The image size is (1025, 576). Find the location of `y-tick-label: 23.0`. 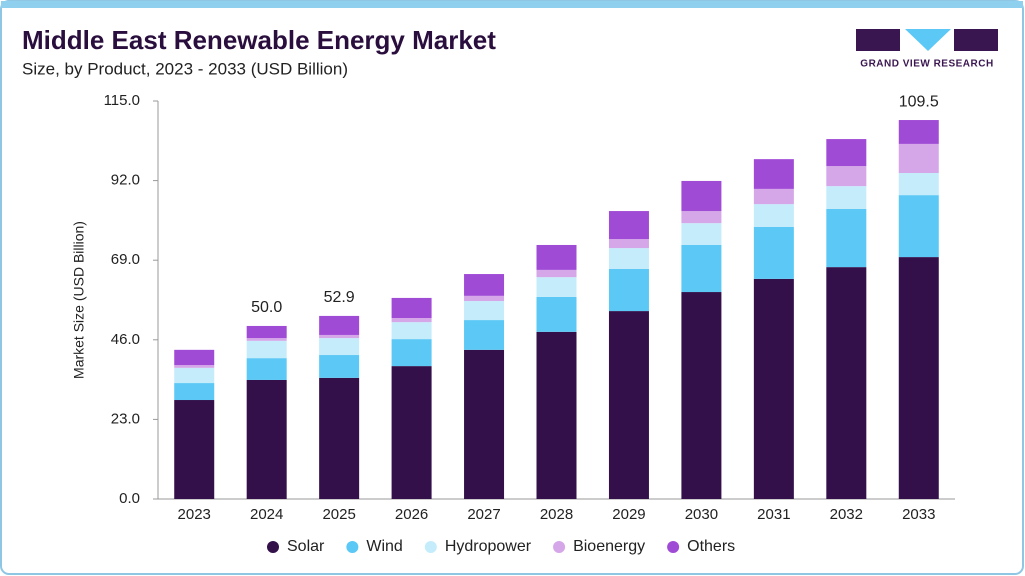

y-tick-label: 23.0 is located at coordinates (125, 418).